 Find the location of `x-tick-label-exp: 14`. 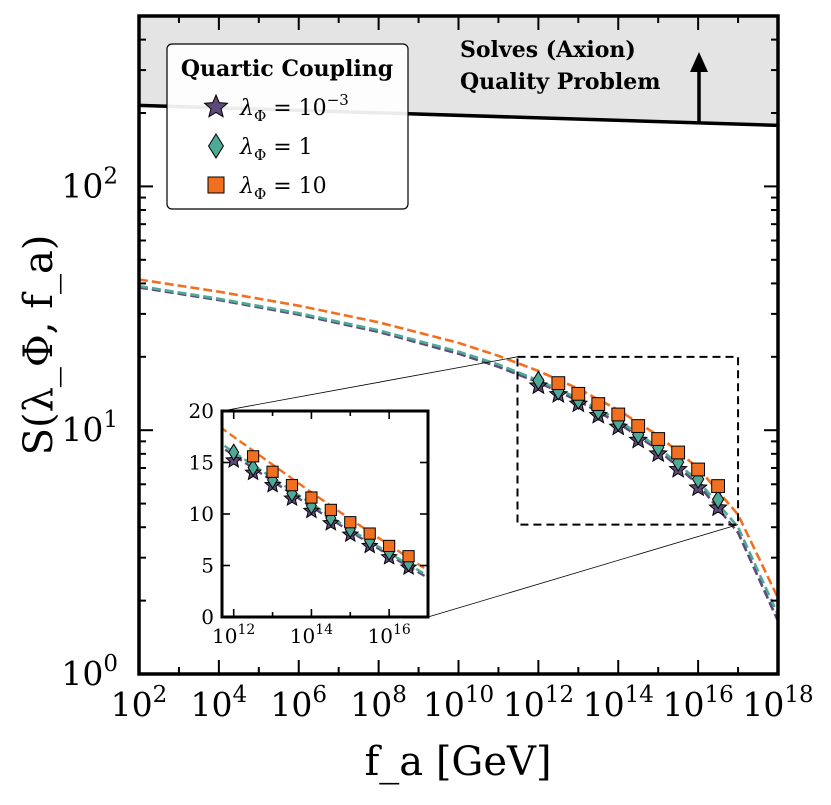

x-tick-label-exp: 14 is located at coordinates (639, 695).